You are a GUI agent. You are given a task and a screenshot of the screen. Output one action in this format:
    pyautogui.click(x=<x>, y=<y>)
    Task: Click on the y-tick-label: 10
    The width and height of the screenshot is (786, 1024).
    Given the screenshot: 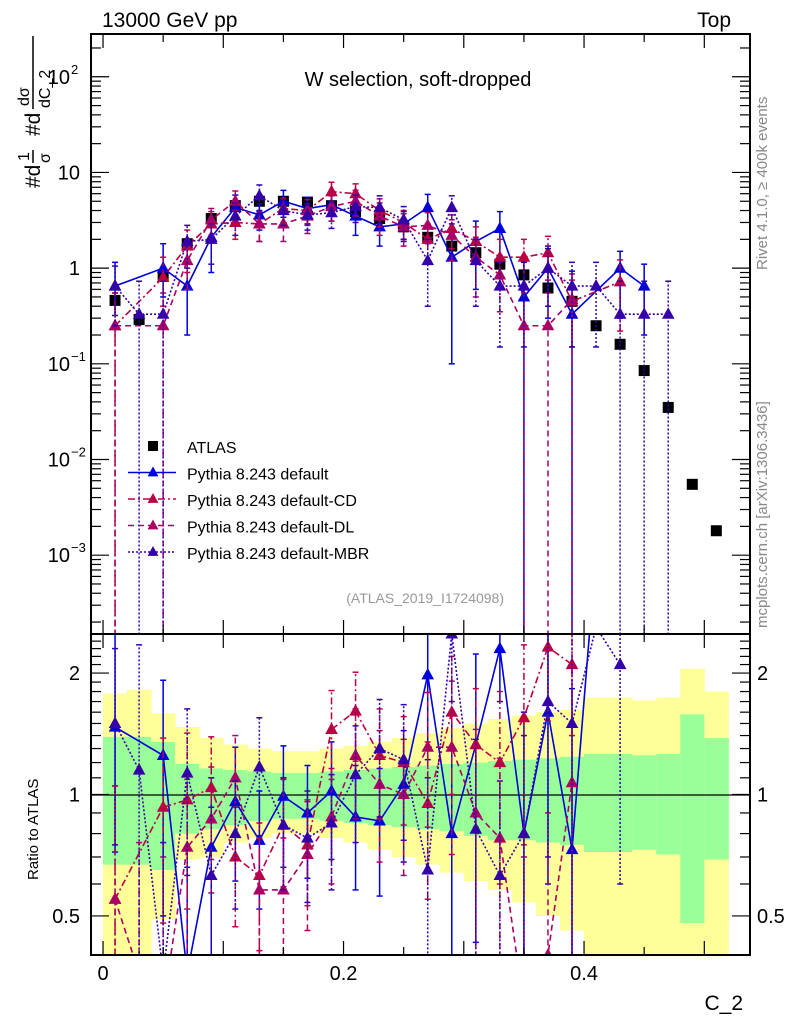 What is the action you would take?
    pyautogui.click(x=59, y=556)
    